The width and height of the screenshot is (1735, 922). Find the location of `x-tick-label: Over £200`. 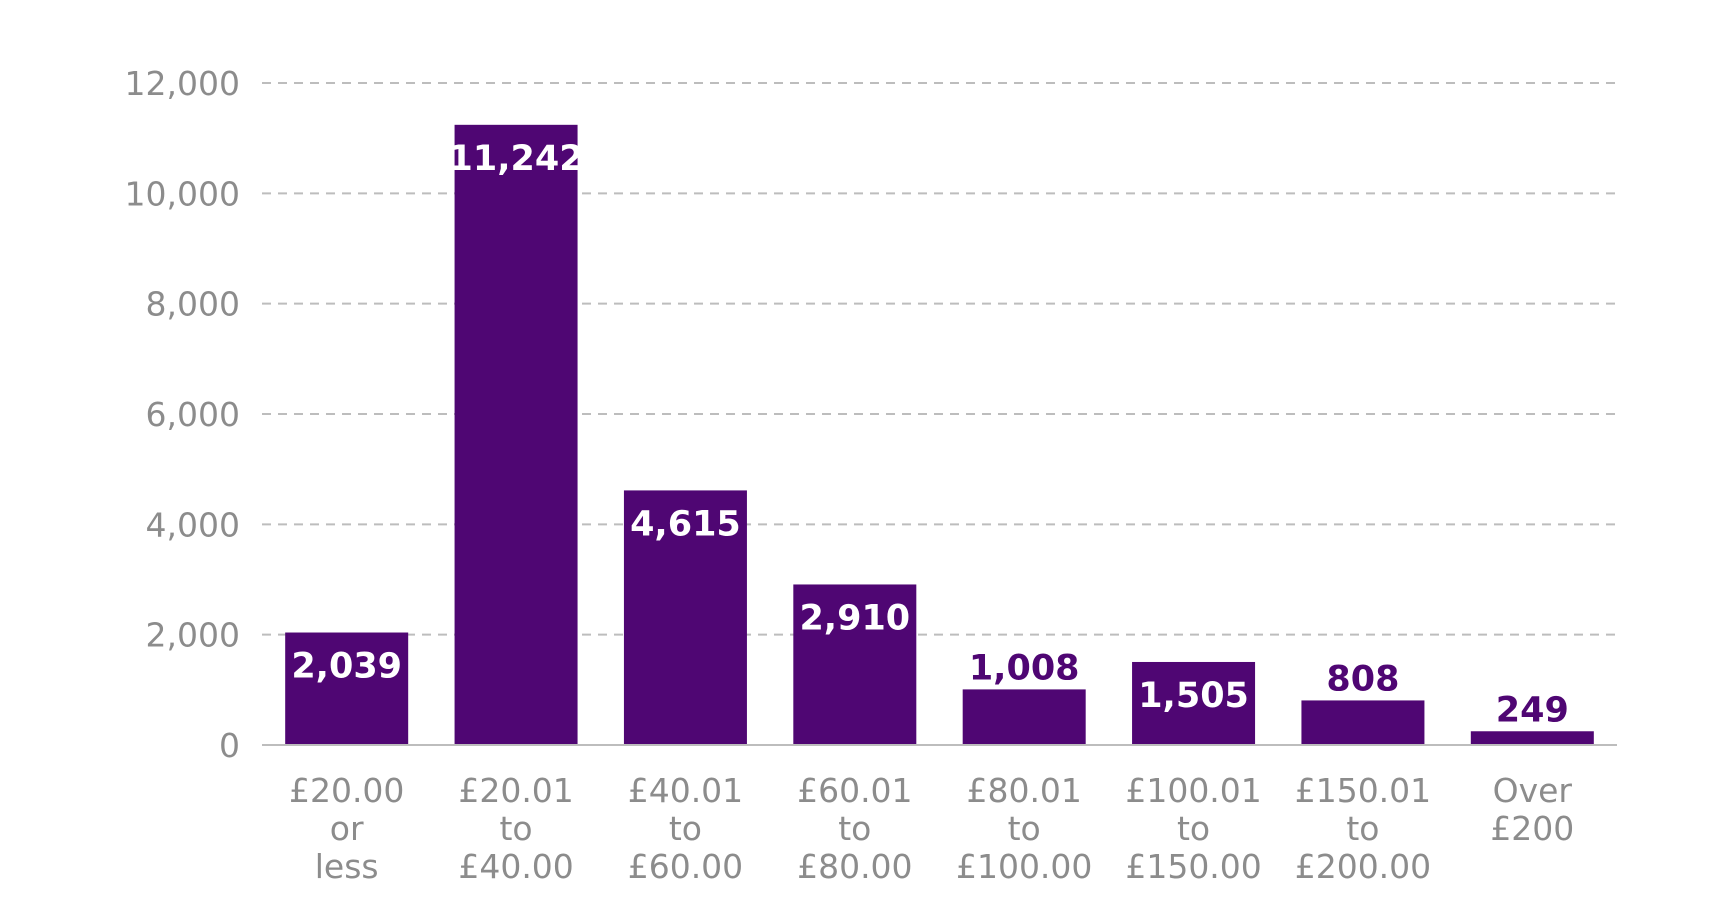

x-tick-label: Over £200 is located at coordinates (1532, 809).